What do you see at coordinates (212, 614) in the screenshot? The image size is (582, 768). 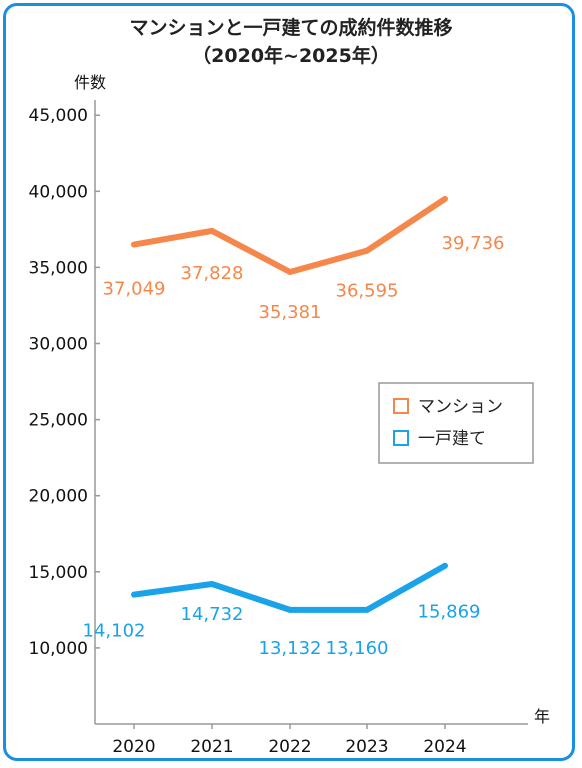 I see `data-label: 14,732` at bounding box center [212, 614].